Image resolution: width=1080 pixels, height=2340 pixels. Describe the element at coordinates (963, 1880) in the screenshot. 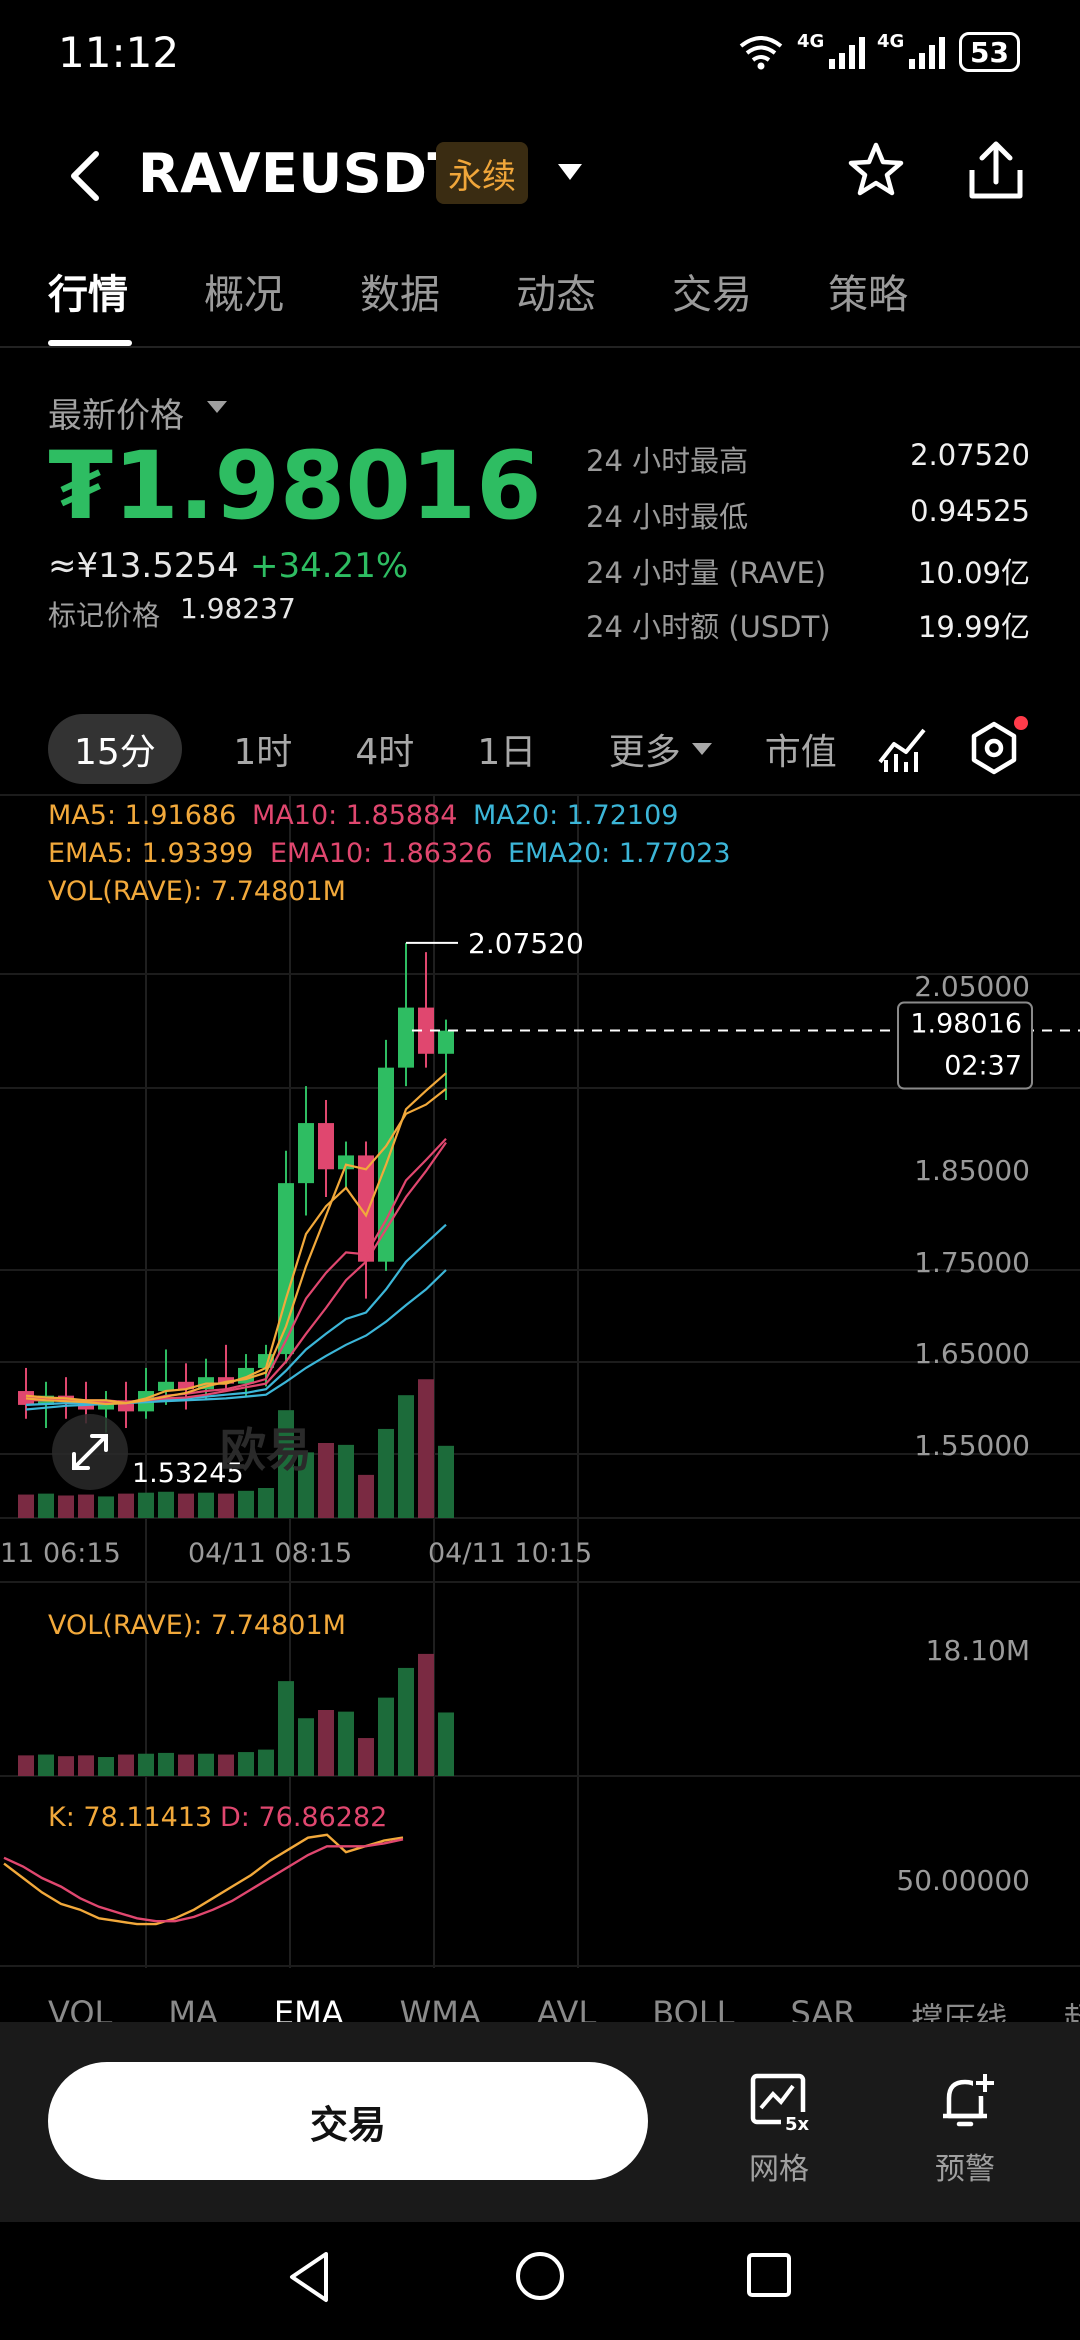

I see `kdj-level-label: 50.00000` at that location.